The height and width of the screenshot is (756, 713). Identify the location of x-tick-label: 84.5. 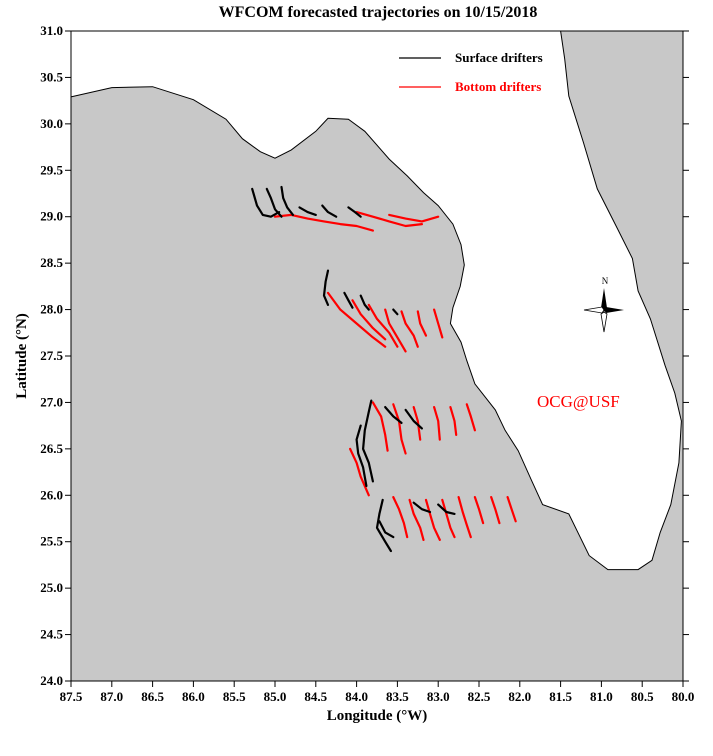
(315, 696).